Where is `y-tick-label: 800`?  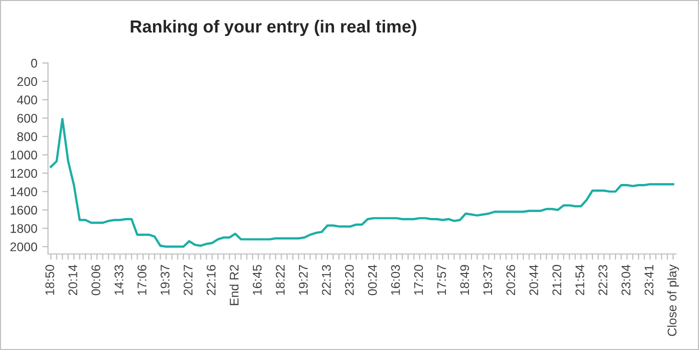 y-tick-label: 800 is located at coordinates (27, 137).